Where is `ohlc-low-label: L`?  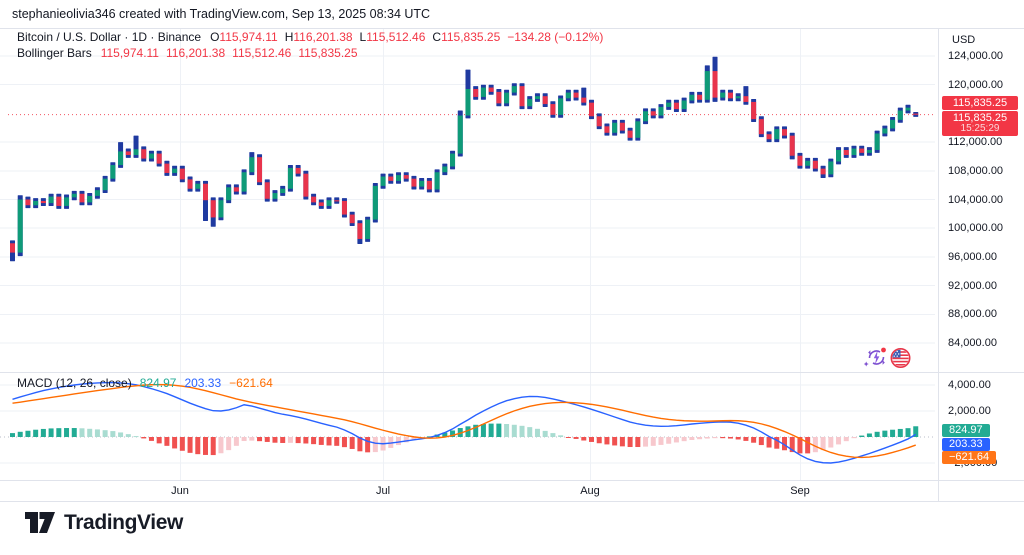 ohlc-low-label: L is located at coordinates (363, 37).